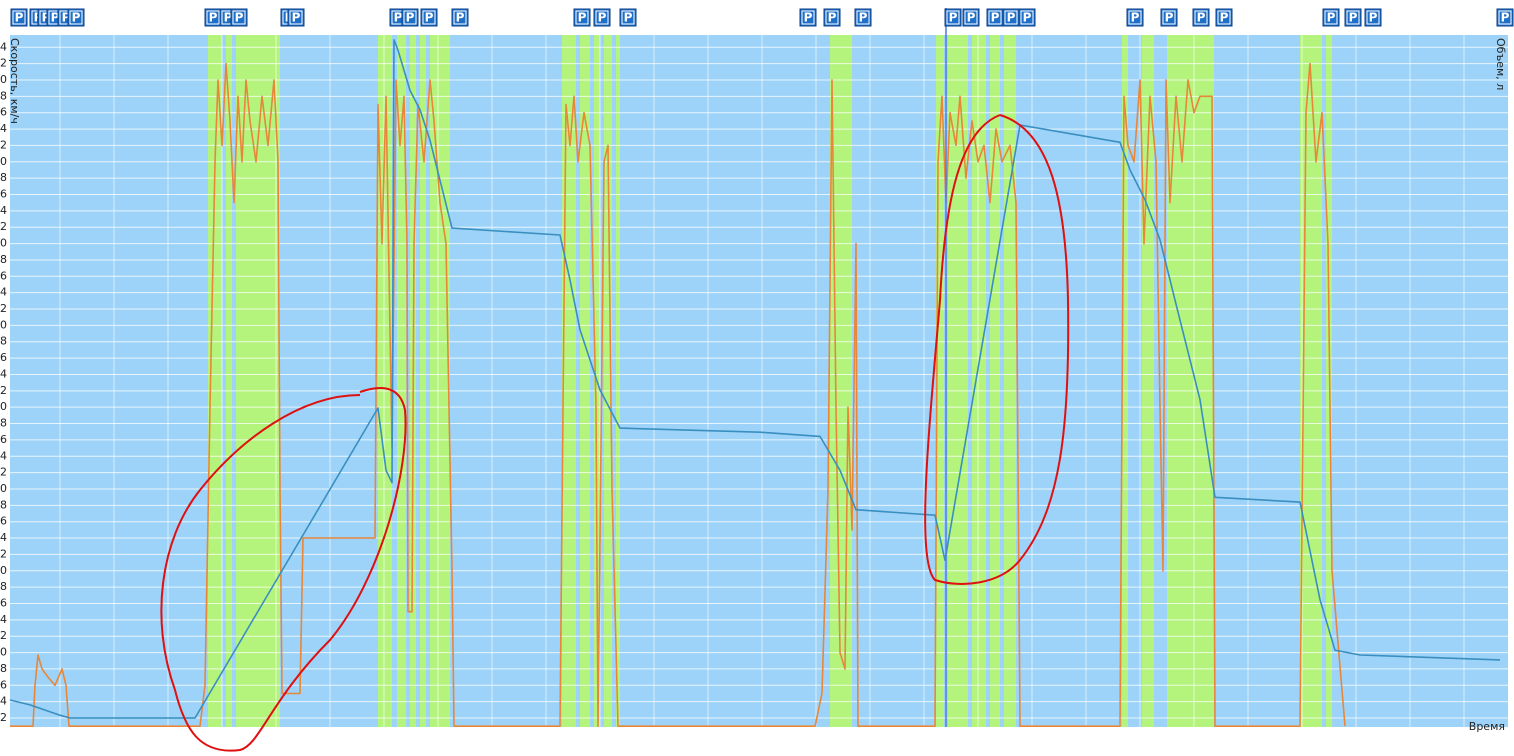 The width and height of the screenshot is (1514, 756). Describe the element at coordinates (3, 308) in the screenshot. I see `y-tick-label: 52` at that location.